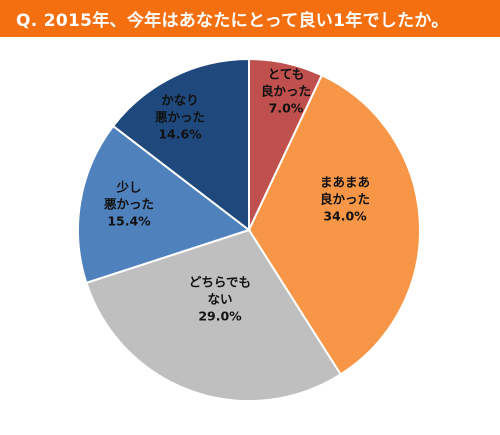 This screenshot has height=435, width=500. Describe the element at coordinates (180, 100) in the screenshot. I see `slice-category-label: かなり` at that location.